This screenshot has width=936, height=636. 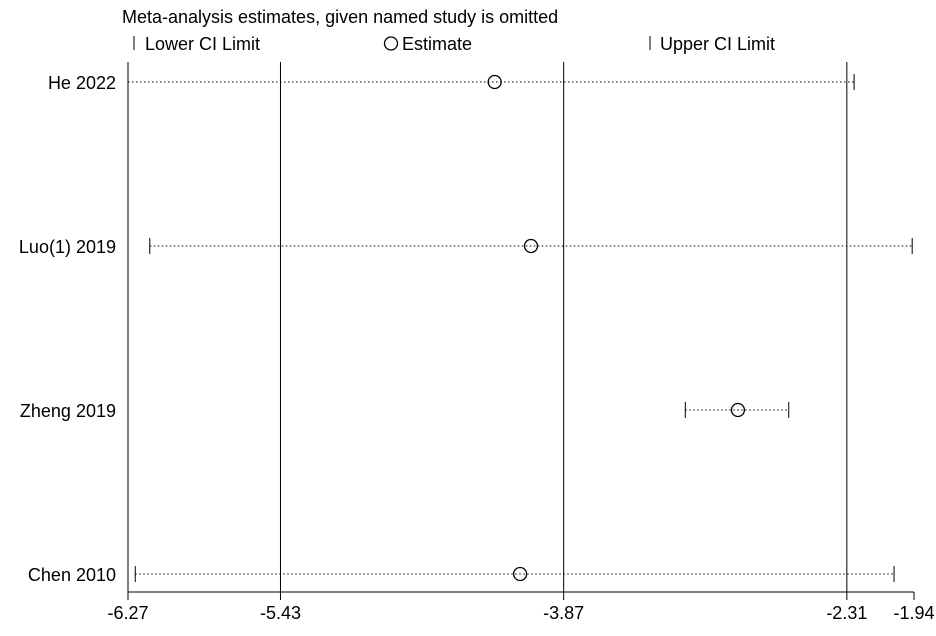 What do you see at coordinates (846, 613) in the screenshot?
I see `x-tick-label-3: -2.31` at bounding box center [846, 613].